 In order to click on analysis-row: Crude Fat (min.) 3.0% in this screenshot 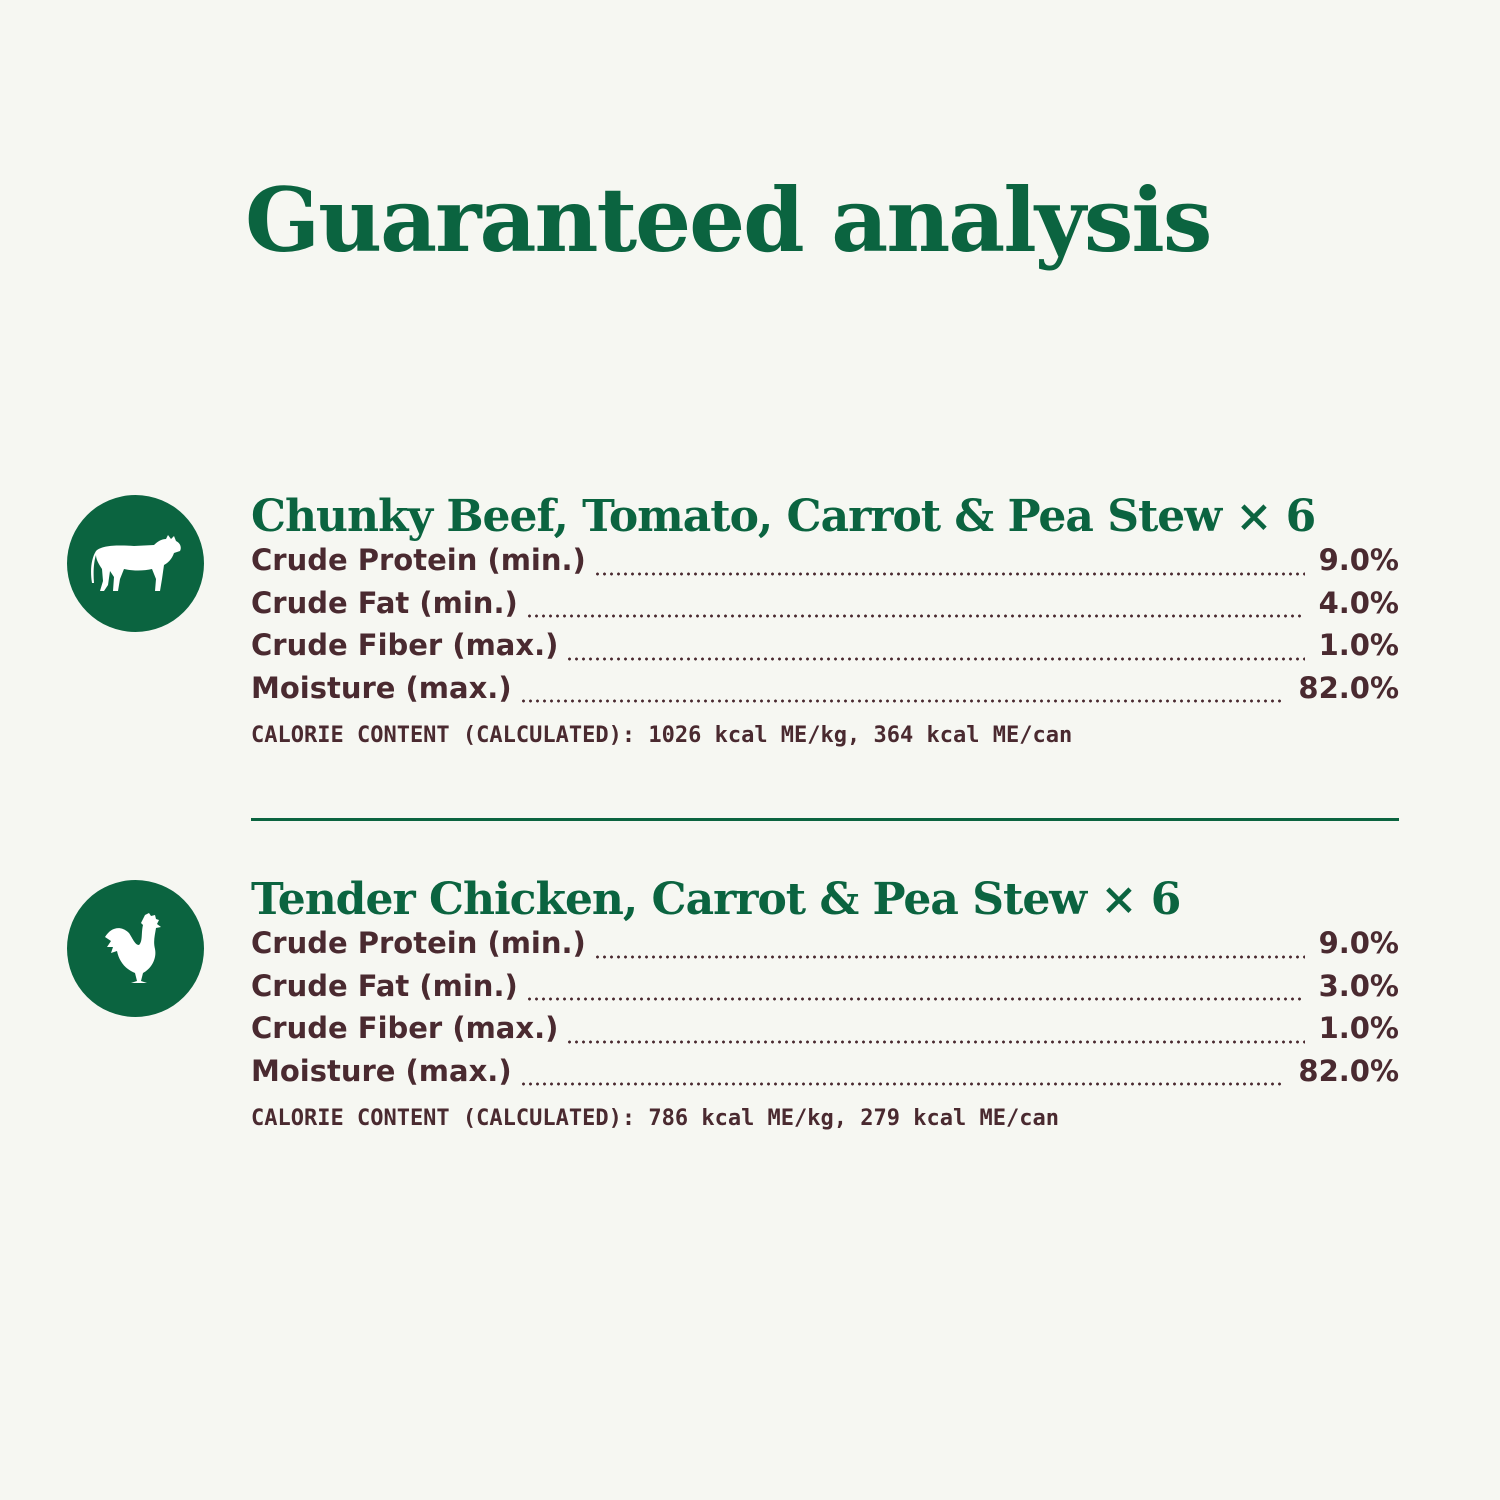, I will do `click(825, 990)`.